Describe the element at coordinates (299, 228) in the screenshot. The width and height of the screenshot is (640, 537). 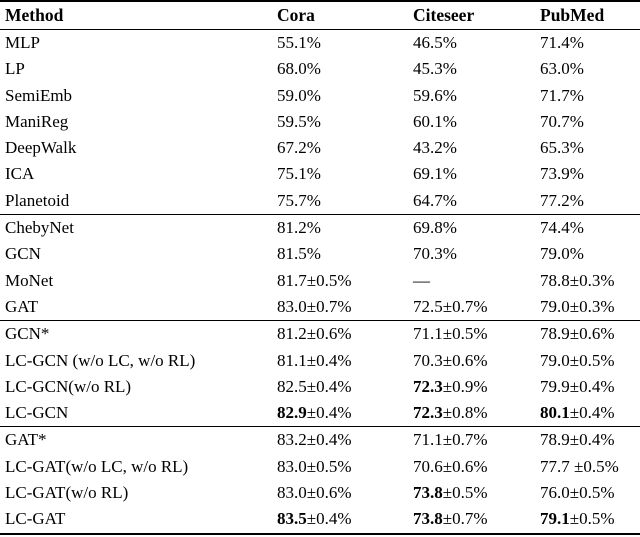
I see `value-regular-part: 81.2%` at that location.